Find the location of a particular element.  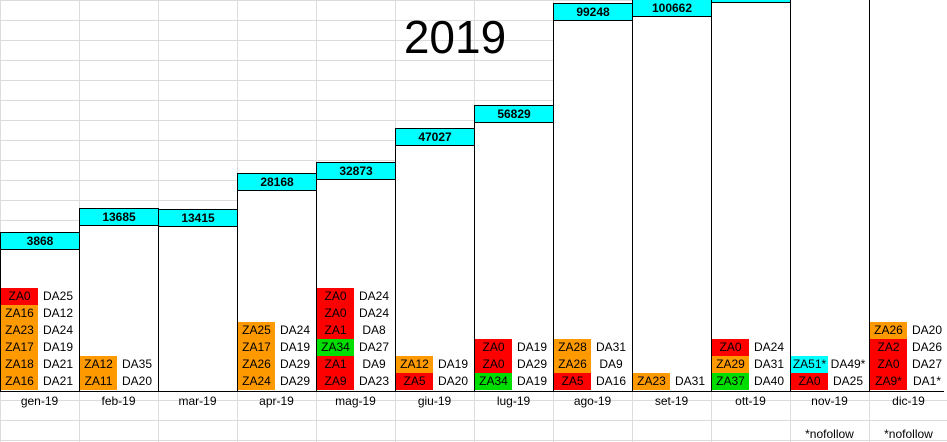

total-value-label: 3868 is located at coordinates (40, 241).